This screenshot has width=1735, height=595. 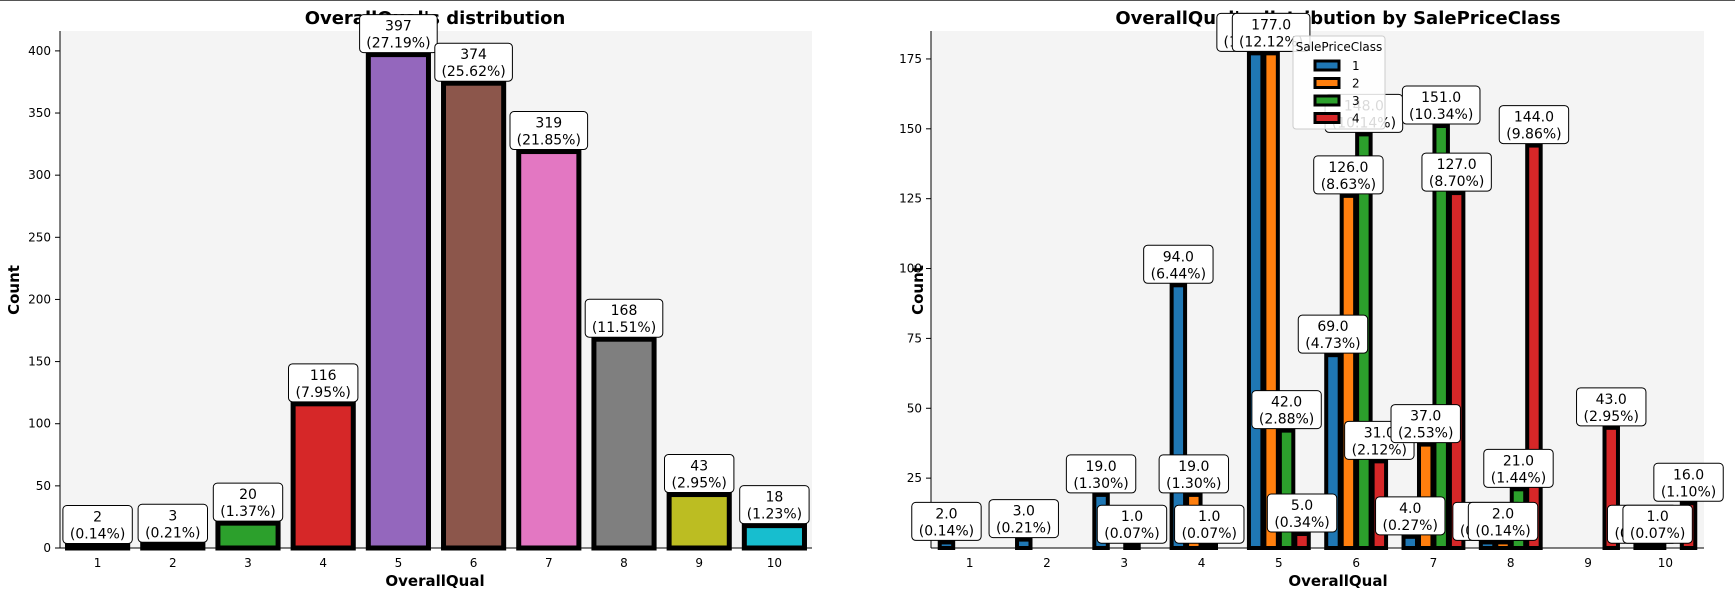 I want to click on data-label-line: 4.0, so click(x=1410, y=509).